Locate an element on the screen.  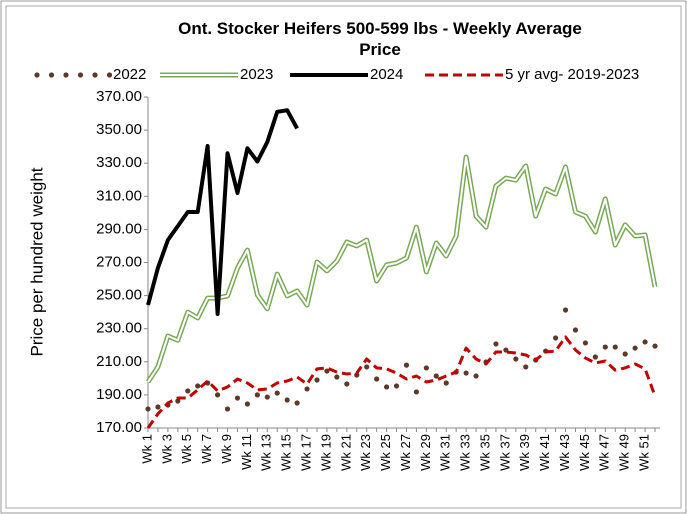
x-tick-label: Wk 13 is located at coordinates (266, 452).